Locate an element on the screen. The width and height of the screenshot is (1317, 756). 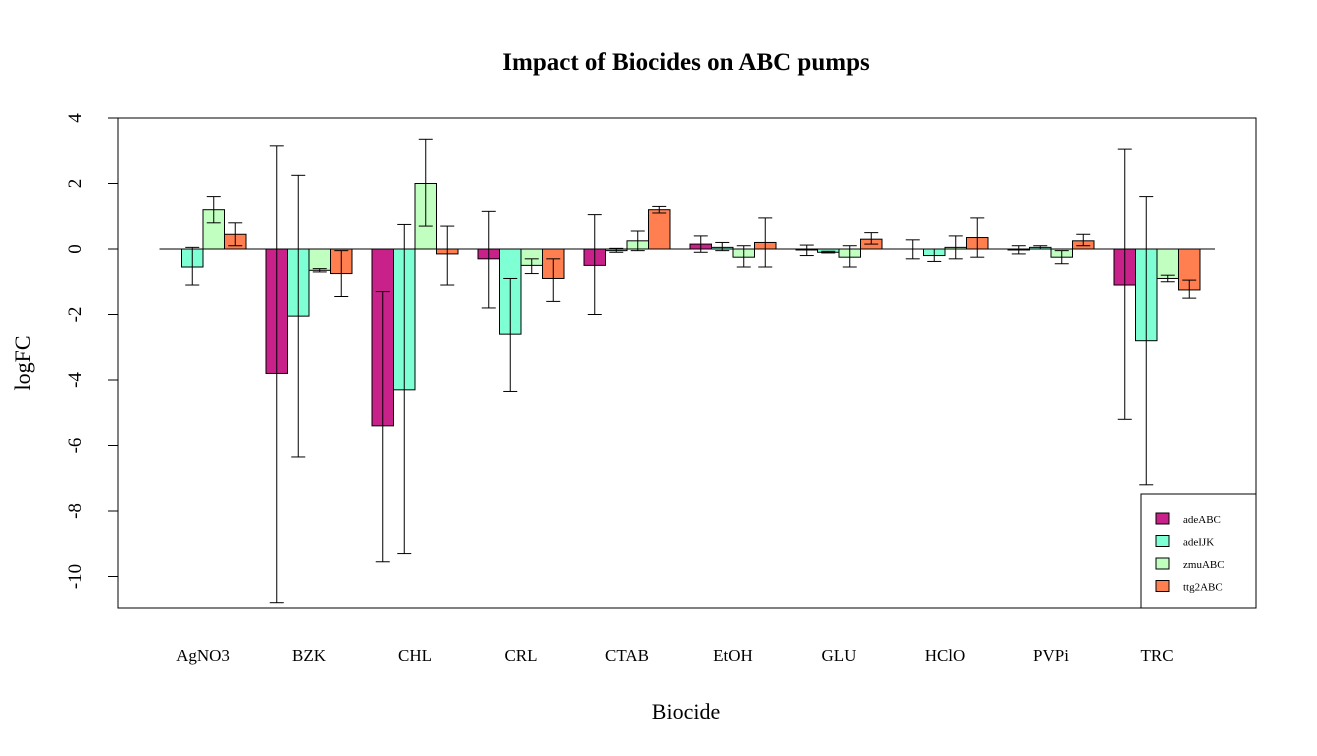
x-tick-label-TRC: TRC is located at coordinates (1156, 655).